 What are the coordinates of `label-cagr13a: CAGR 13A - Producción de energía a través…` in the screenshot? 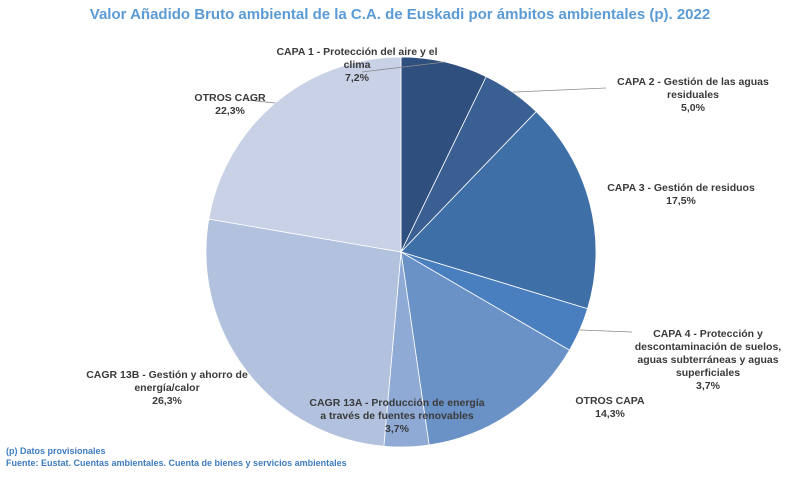 It's located at (397, 416).